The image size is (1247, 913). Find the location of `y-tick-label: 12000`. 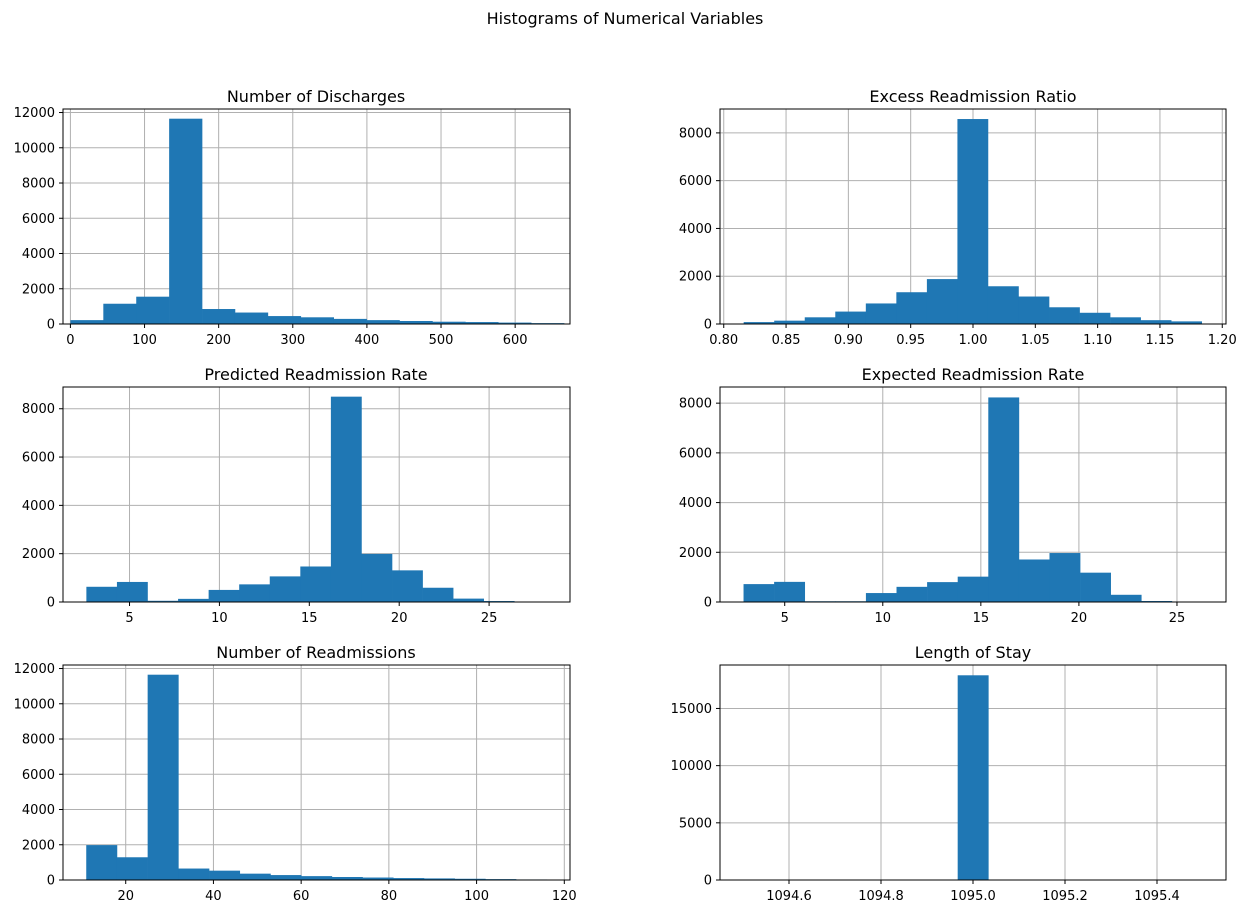

y-tick-label: 12000 is located at coordinates (34, 669).